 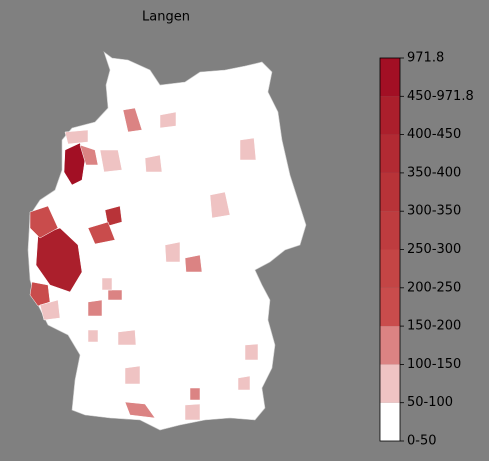 What do you see at coordinates (434, 326) in the screenshot?
I see `colorbar-label: 150-200` at bounding box center [434, 326].